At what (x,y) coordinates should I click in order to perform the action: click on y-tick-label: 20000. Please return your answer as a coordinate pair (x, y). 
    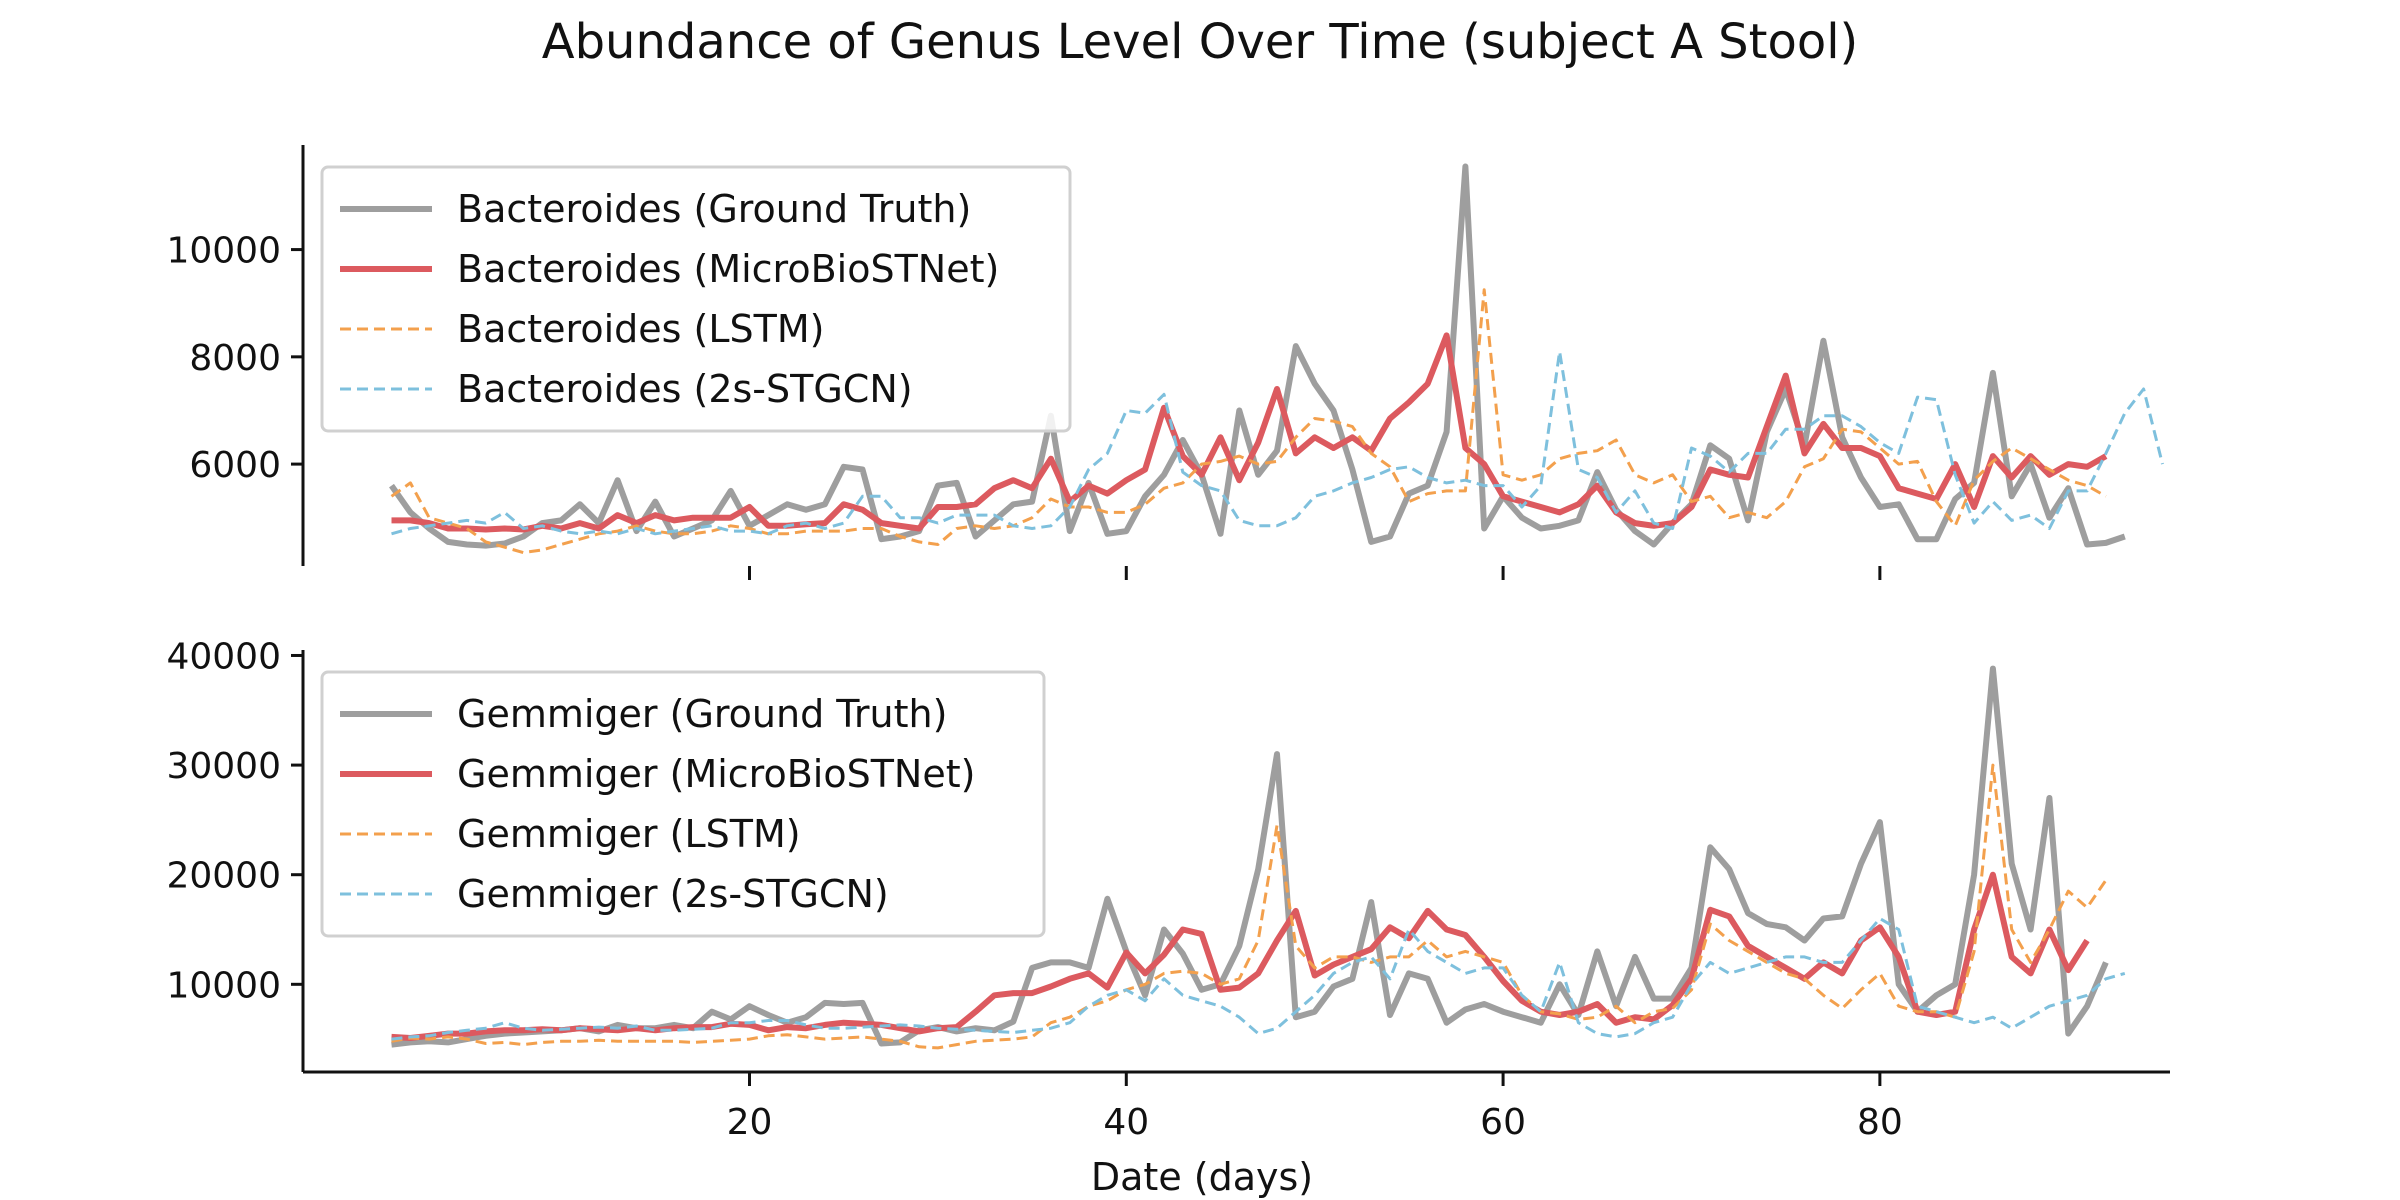
    Looking at the image, I should click on (223, 876).